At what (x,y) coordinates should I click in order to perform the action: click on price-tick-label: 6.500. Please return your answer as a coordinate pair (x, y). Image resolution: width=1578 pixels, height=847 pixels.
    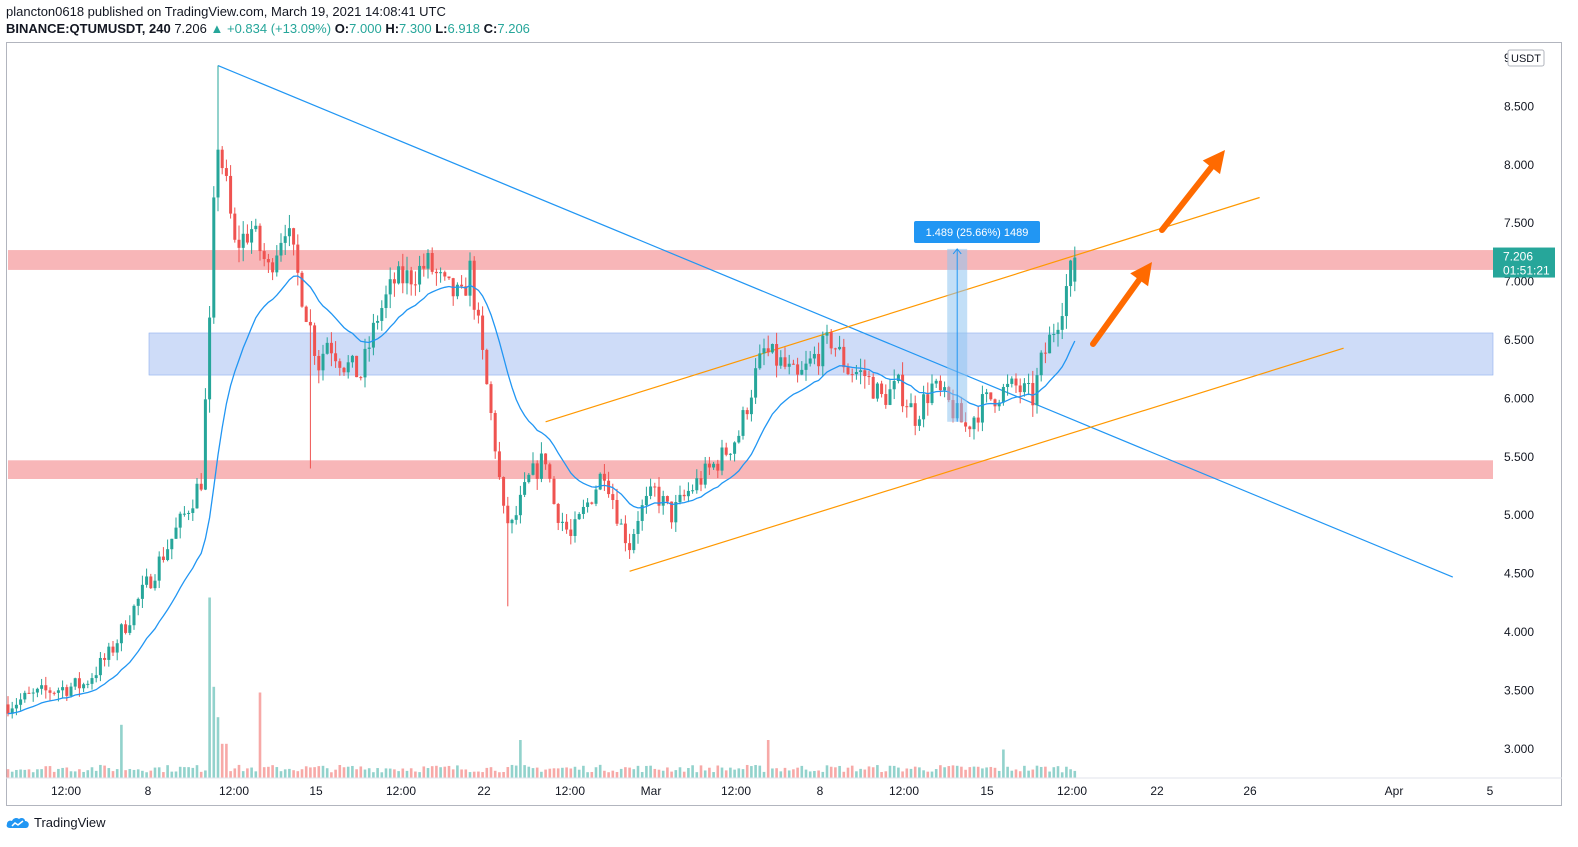
    Looking at the image, I should click on (1519, 340).